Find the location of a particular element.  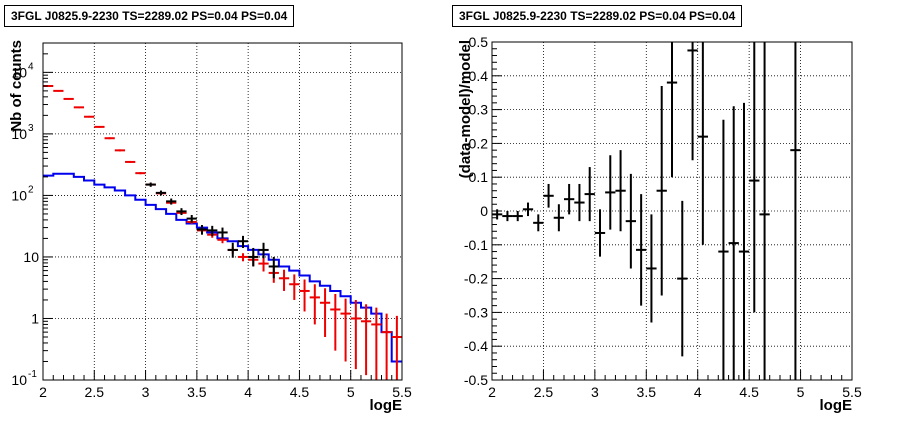

left-x-tick-label: 5 is located at coordinates (351, 392).